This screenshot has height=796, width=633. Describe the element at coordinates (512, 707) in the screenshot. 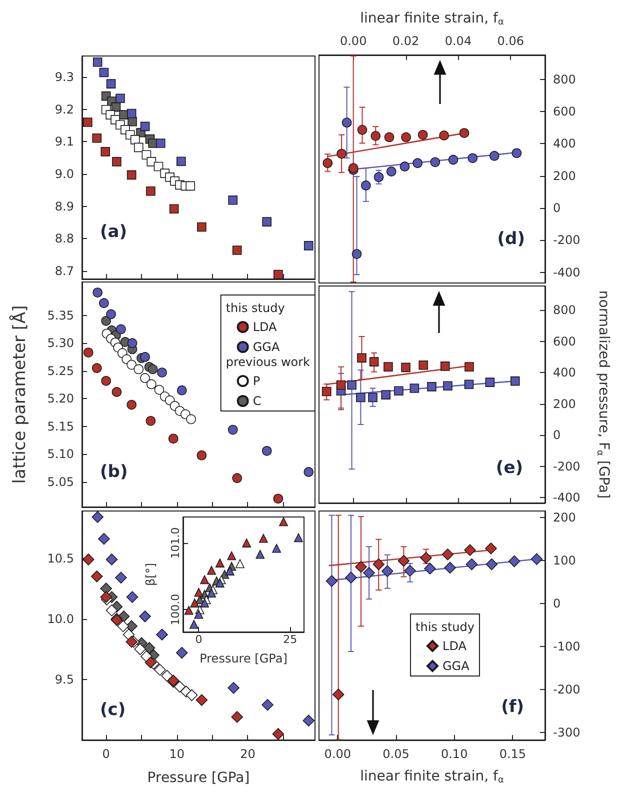

I see `annotation: (f)` at that location.